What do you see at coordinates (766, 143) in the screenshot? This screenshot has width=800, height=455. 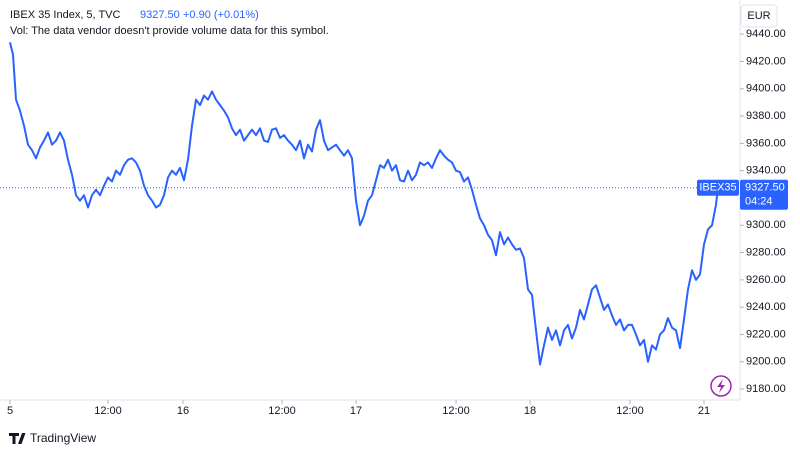 I see `y-tick-label: 9360.00` at bounding box center [766, 143].